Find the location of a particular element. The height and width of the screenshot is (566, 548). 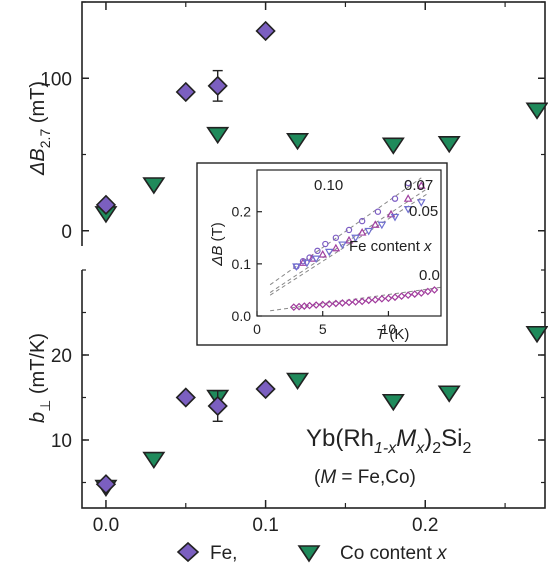

inset-ylabel: ΔB (T) is located at coordinates (217, 244).